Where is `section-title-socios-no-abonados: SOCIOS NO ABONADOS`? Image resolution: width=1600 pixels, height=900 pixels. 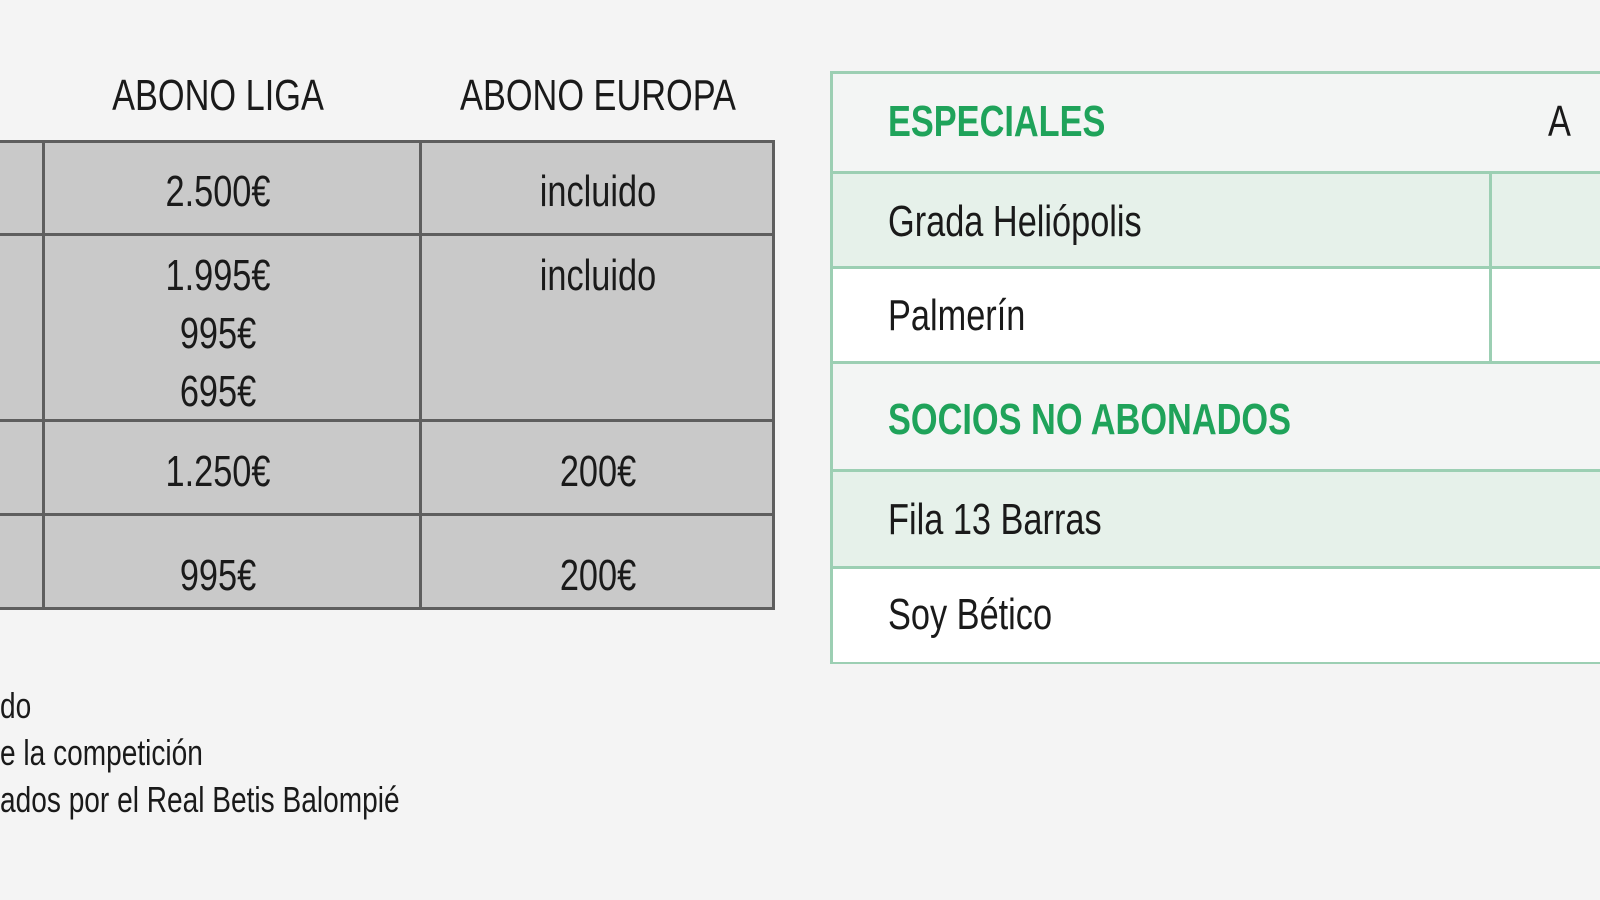
section-title-socios-no-abonados: SOCIOS NO ABONADOS is located at coordinates (1089, 419).